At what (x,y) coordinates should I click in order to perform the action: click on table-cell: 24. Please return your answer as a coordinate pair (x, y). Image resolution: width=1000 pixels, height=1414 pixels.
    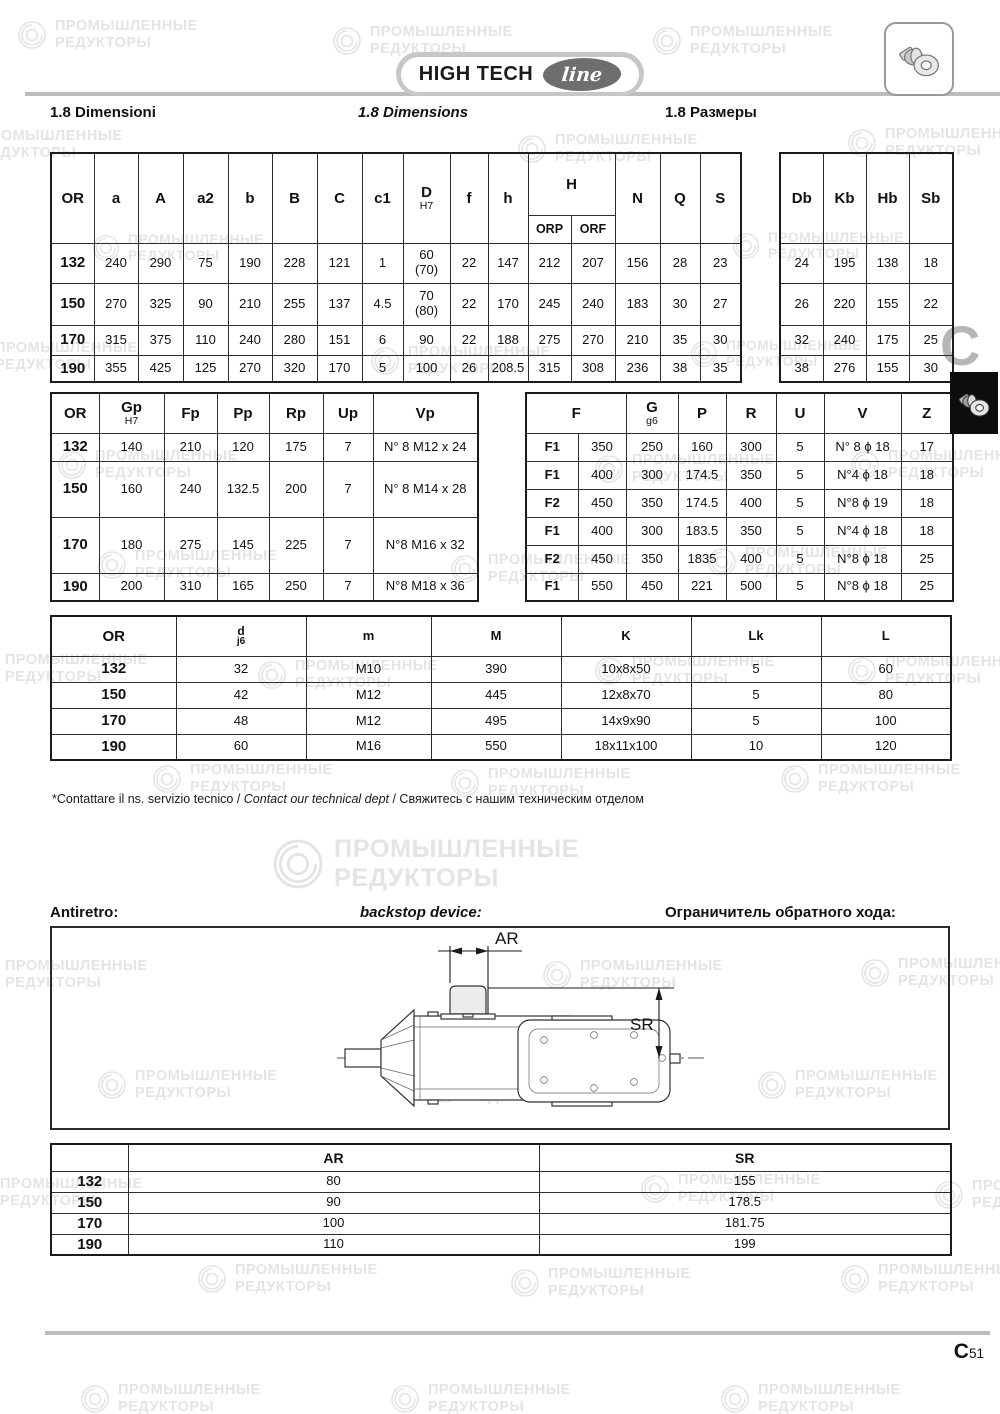
    Looking at the image, I should click on (801, 263).